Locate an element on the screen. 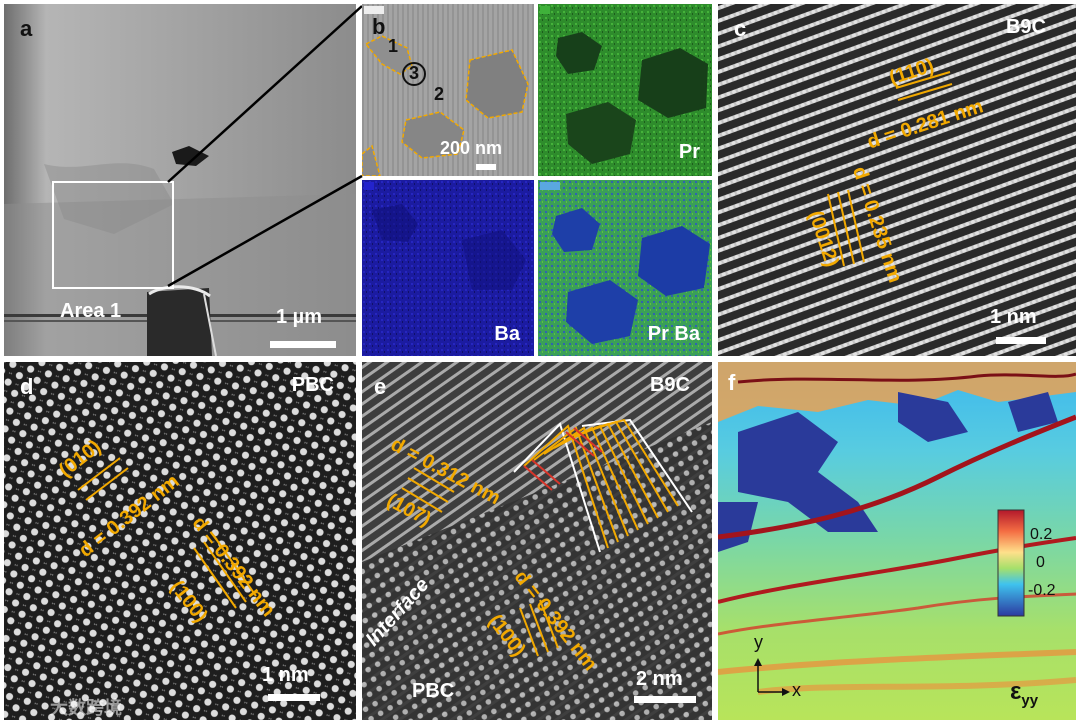 This screenshot has width=1080, height=724. panel-c-title: B9C is located at coordinates (1025, 27).